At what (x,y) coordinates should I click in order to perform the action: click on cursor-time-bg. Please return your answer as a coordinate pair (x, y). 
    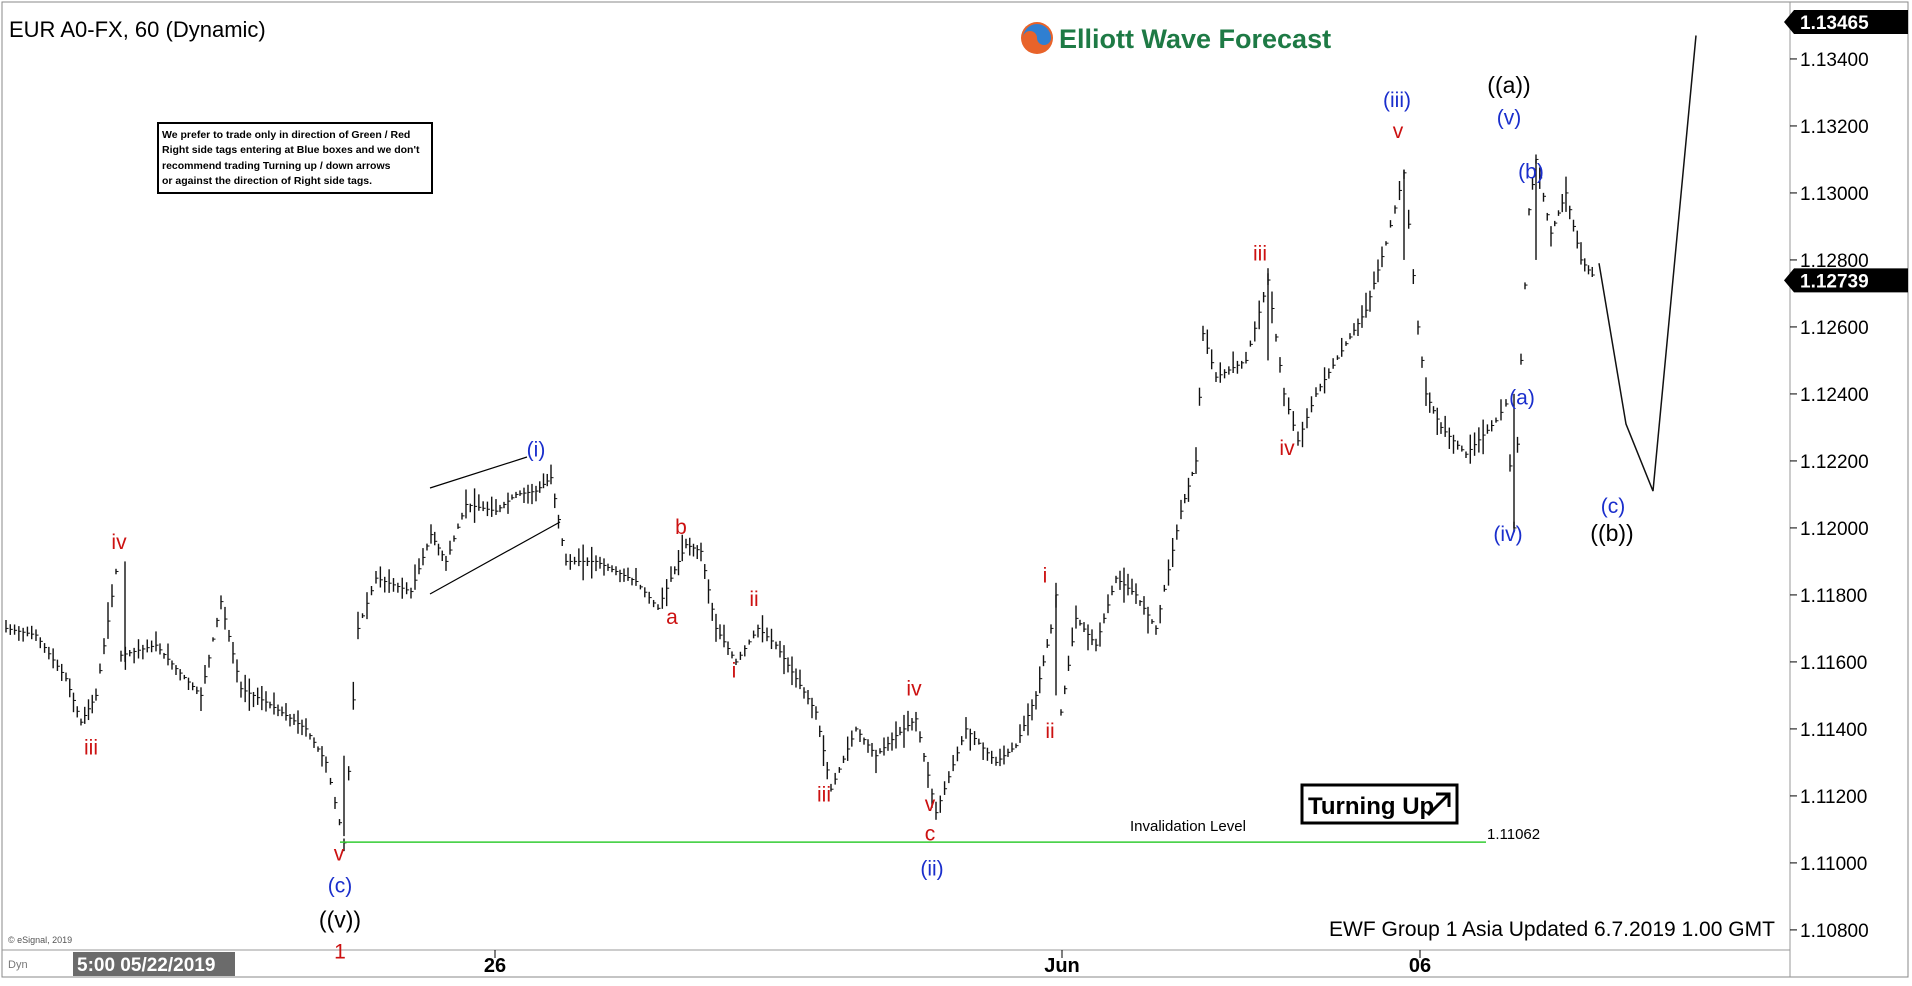
    Looking at the image, I should click on (154, 964).